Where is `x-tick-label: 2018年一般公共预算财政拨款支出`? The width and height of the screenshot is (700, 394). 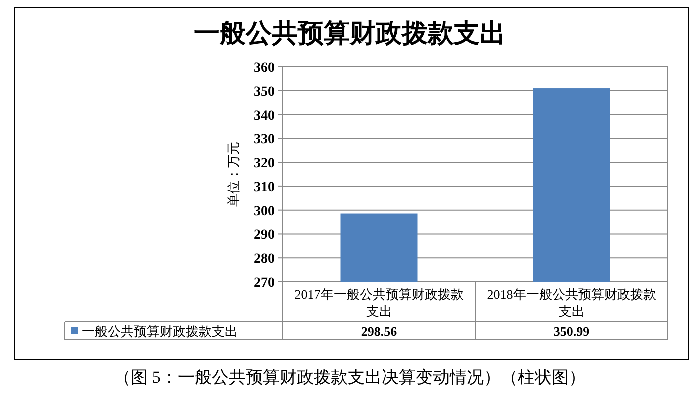 x-tick-label: 2018年一般公共预算财政拨款支出 is located at coordinates (571, 303).